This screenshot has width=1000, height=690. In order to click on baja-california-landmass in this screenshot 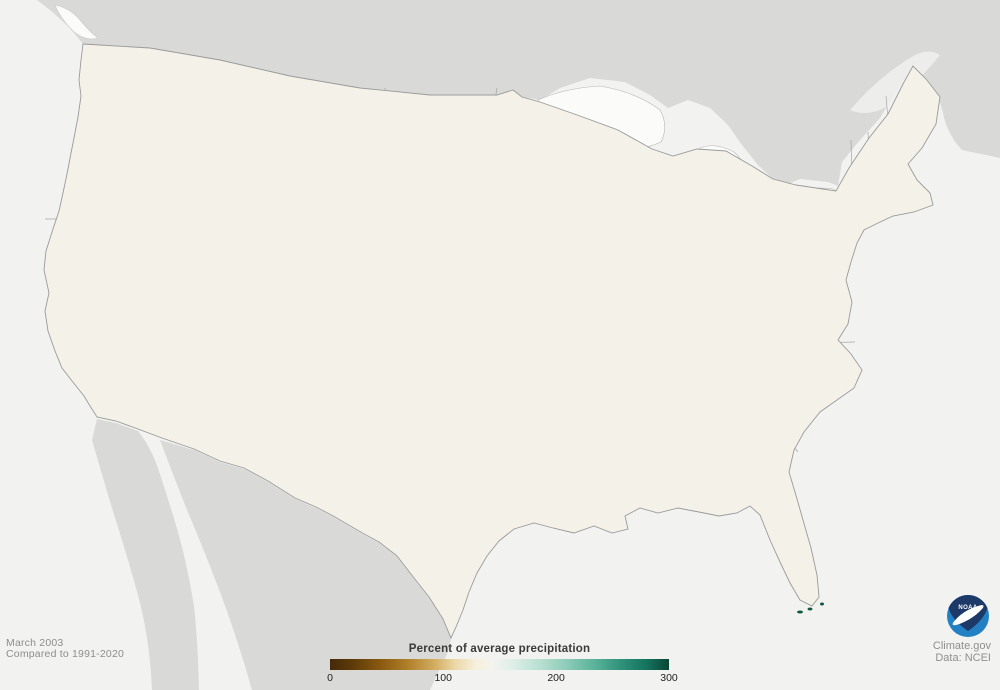, I will do `click(145, 554)`.